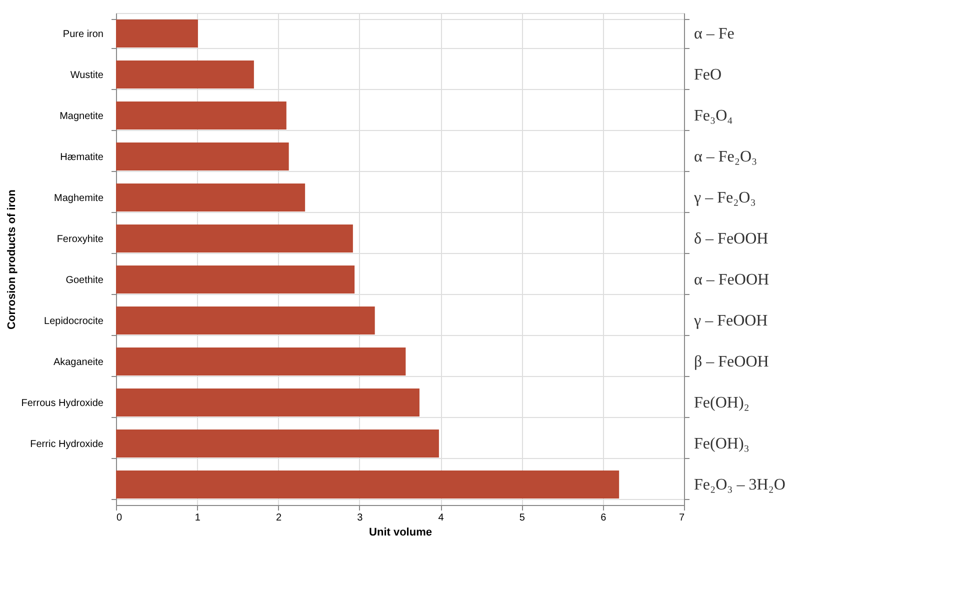  Describe the element at coordinates (724, 198) in the screenshot. I see `y2-tick-label: γ – Fe₂O₃` at that location.